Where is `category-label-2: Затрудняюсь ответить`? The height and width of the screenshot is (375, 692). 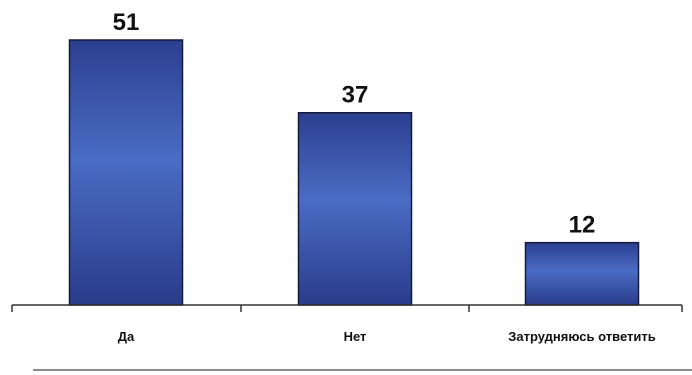 category-label-2: Затрудняюсь ответить is located at coordinates (581, 336).